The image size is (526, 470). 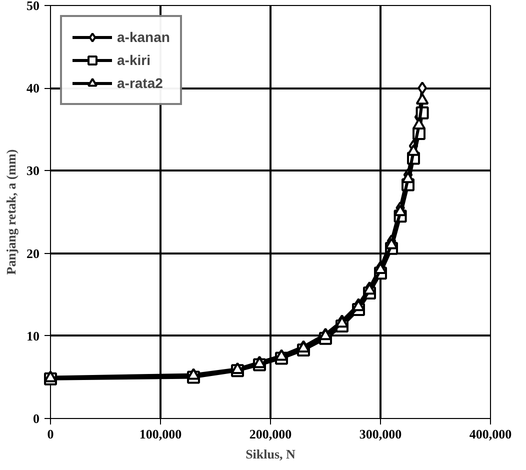 I want to click on y-tick-label: 50, so click(x=33, y=6).